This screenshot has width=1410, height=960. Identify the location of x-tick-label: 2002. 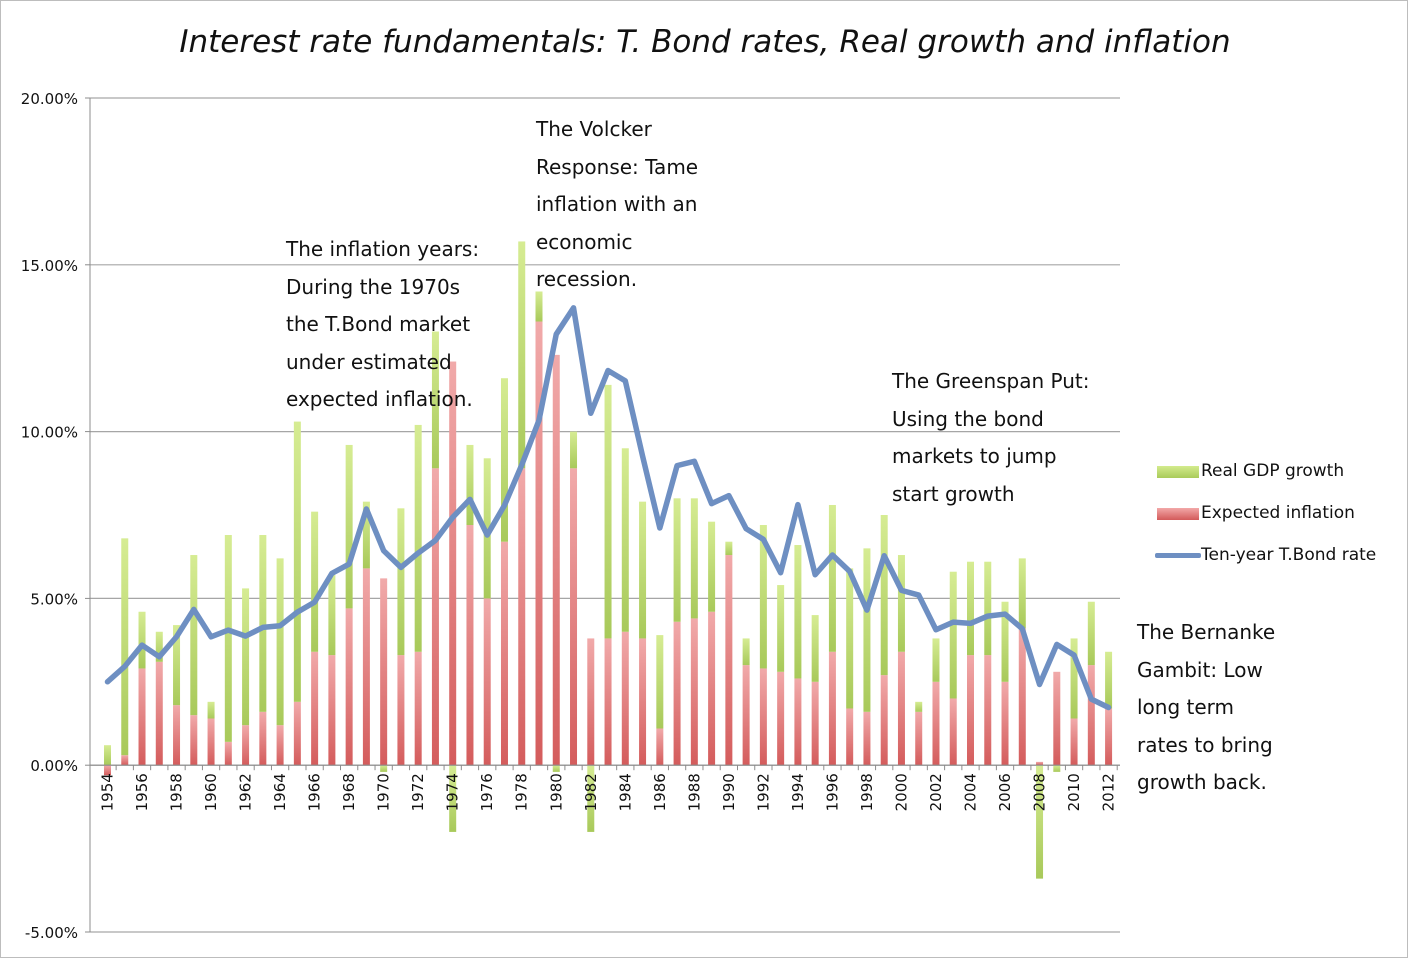
(936, 792).